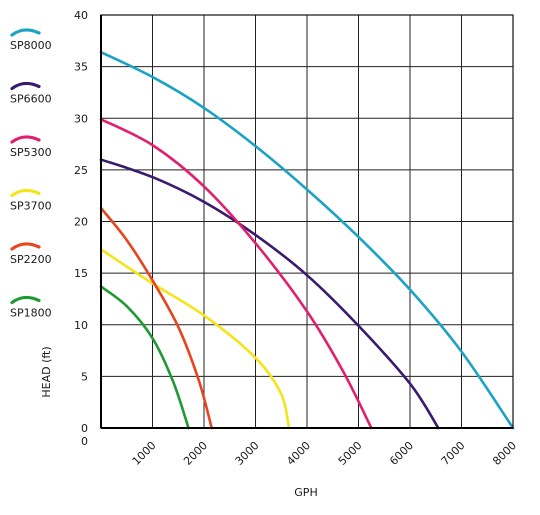 This screenshot has height=515, width=540. What do you see at coordinates (401, 453) in the screenshot?
I see `x-tick-label: 6000` at bounding box center [401, 453].